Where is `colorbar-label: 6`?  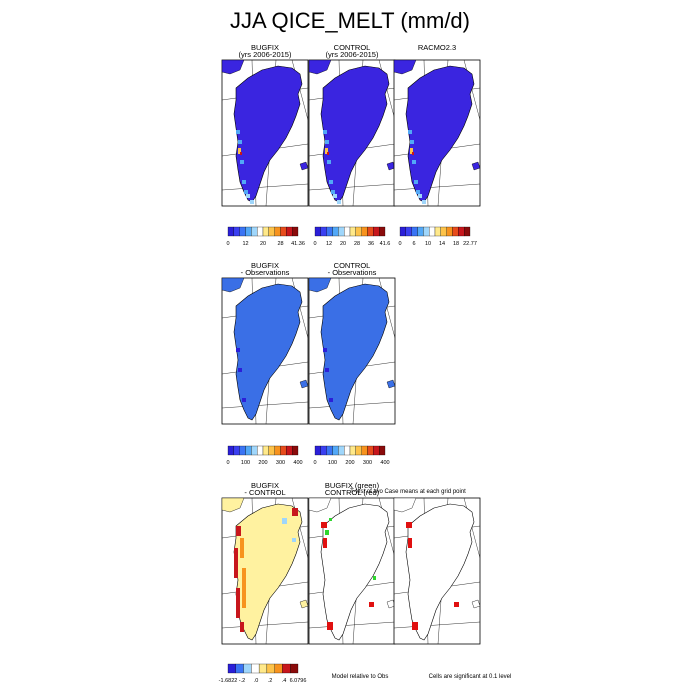 colorbar-label: 6 is located at coordinates (413, 244).